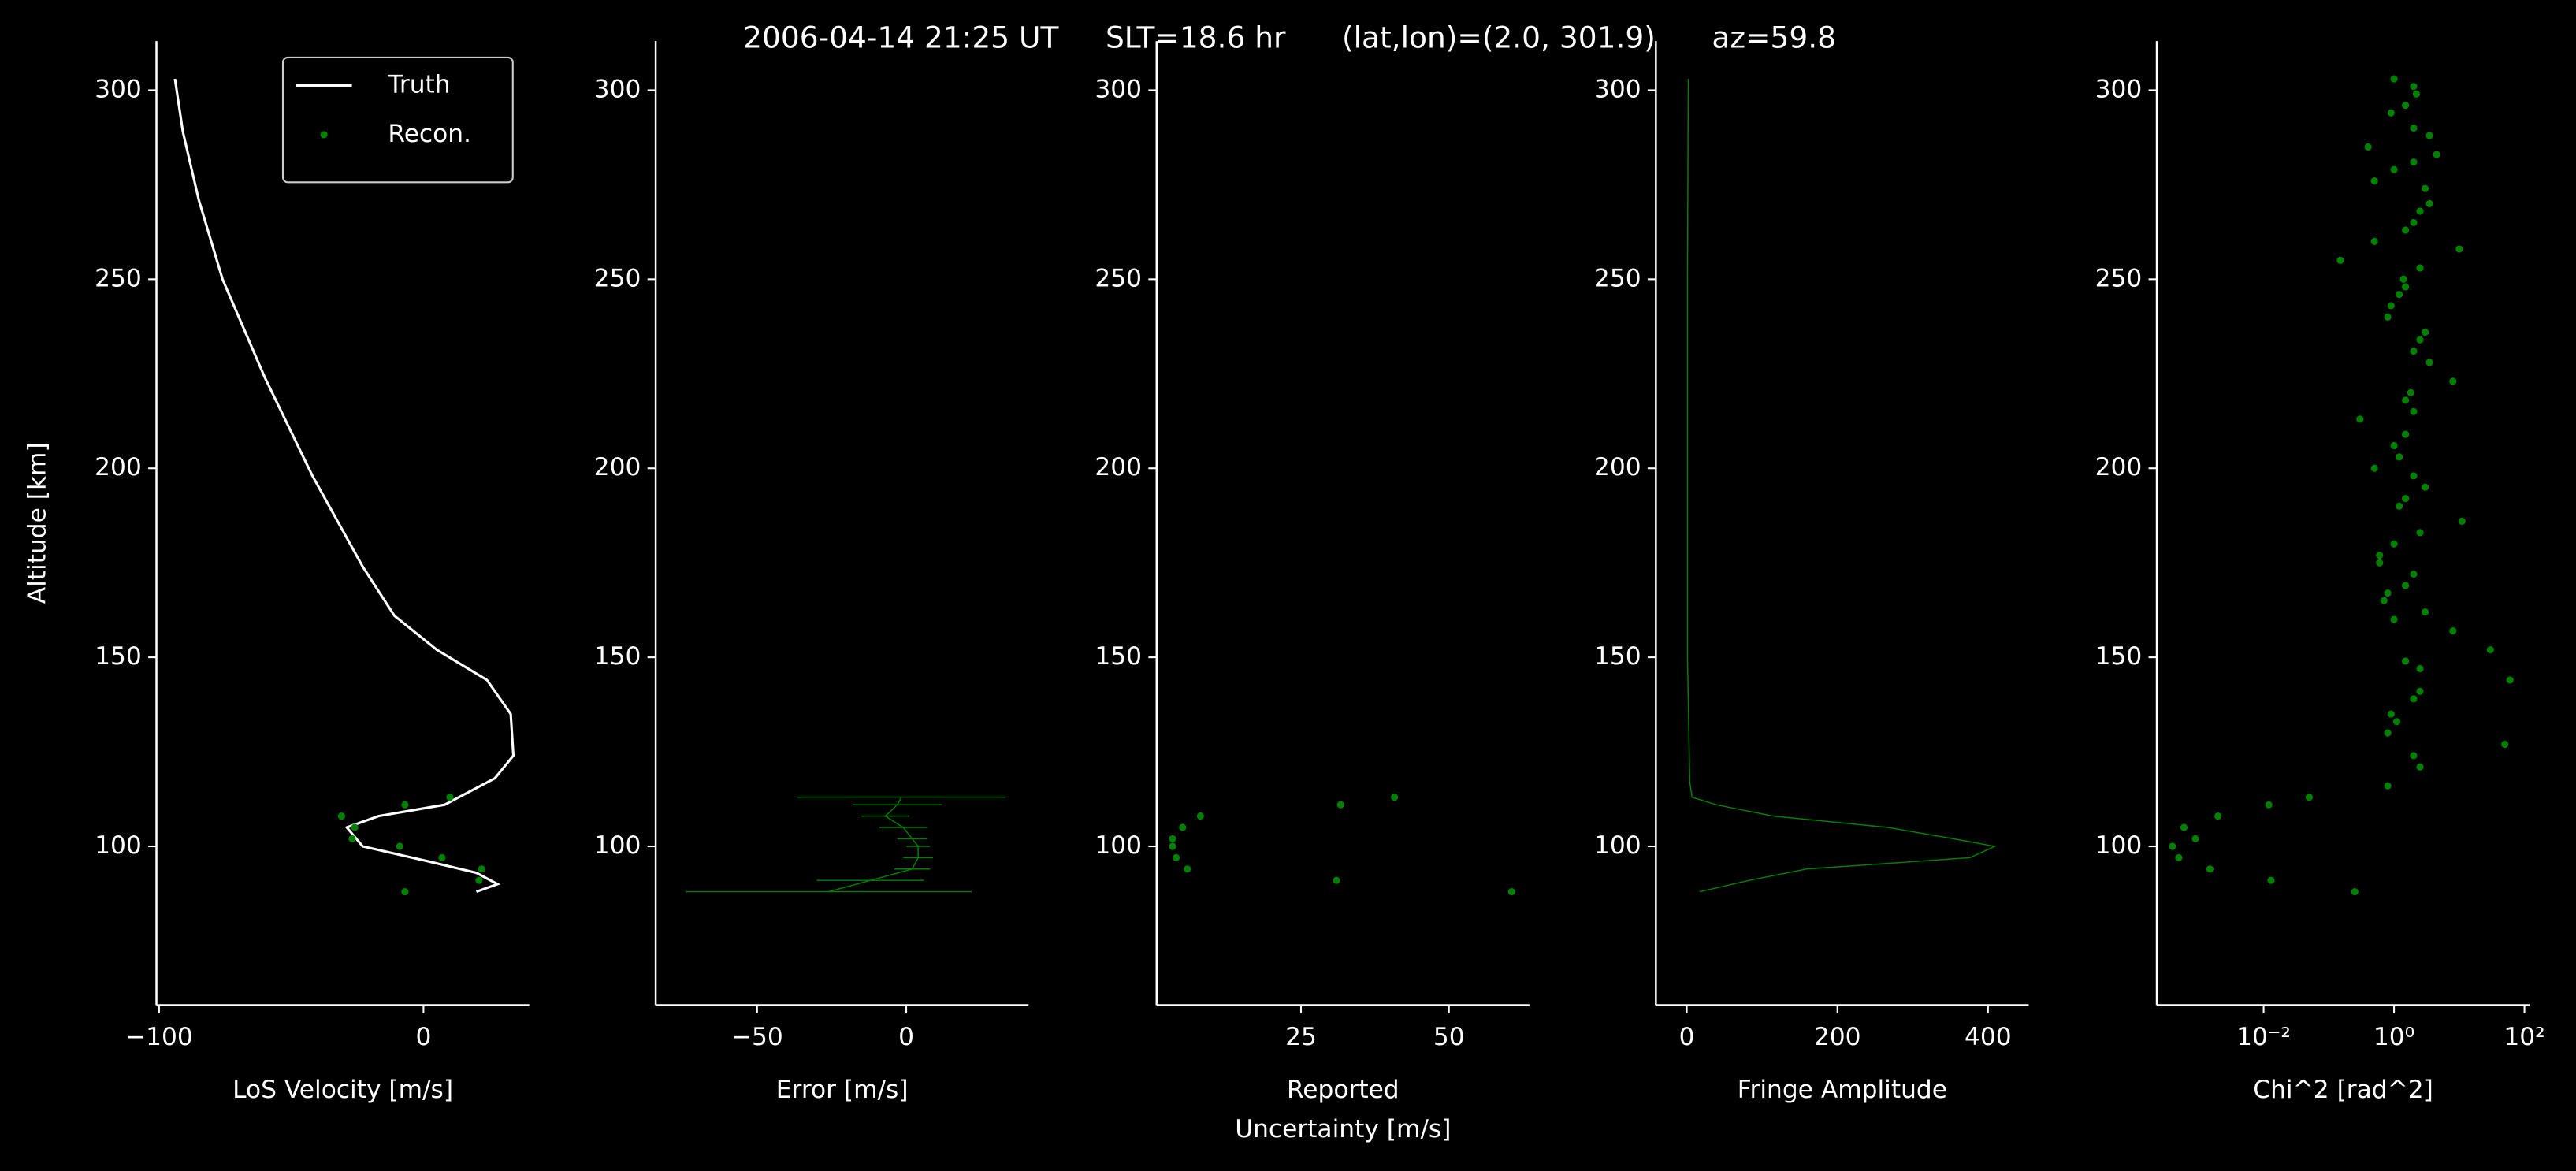  I want to click on legend-box, so click(397, 120).